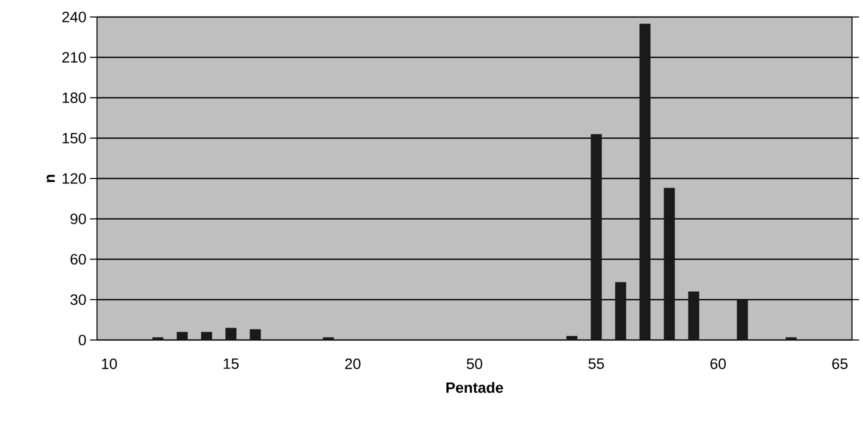 The image size is (863, 439). Describe the element at coordinates (78, 259) in the screenshot. I see `y-tick-label: 60` at that location.